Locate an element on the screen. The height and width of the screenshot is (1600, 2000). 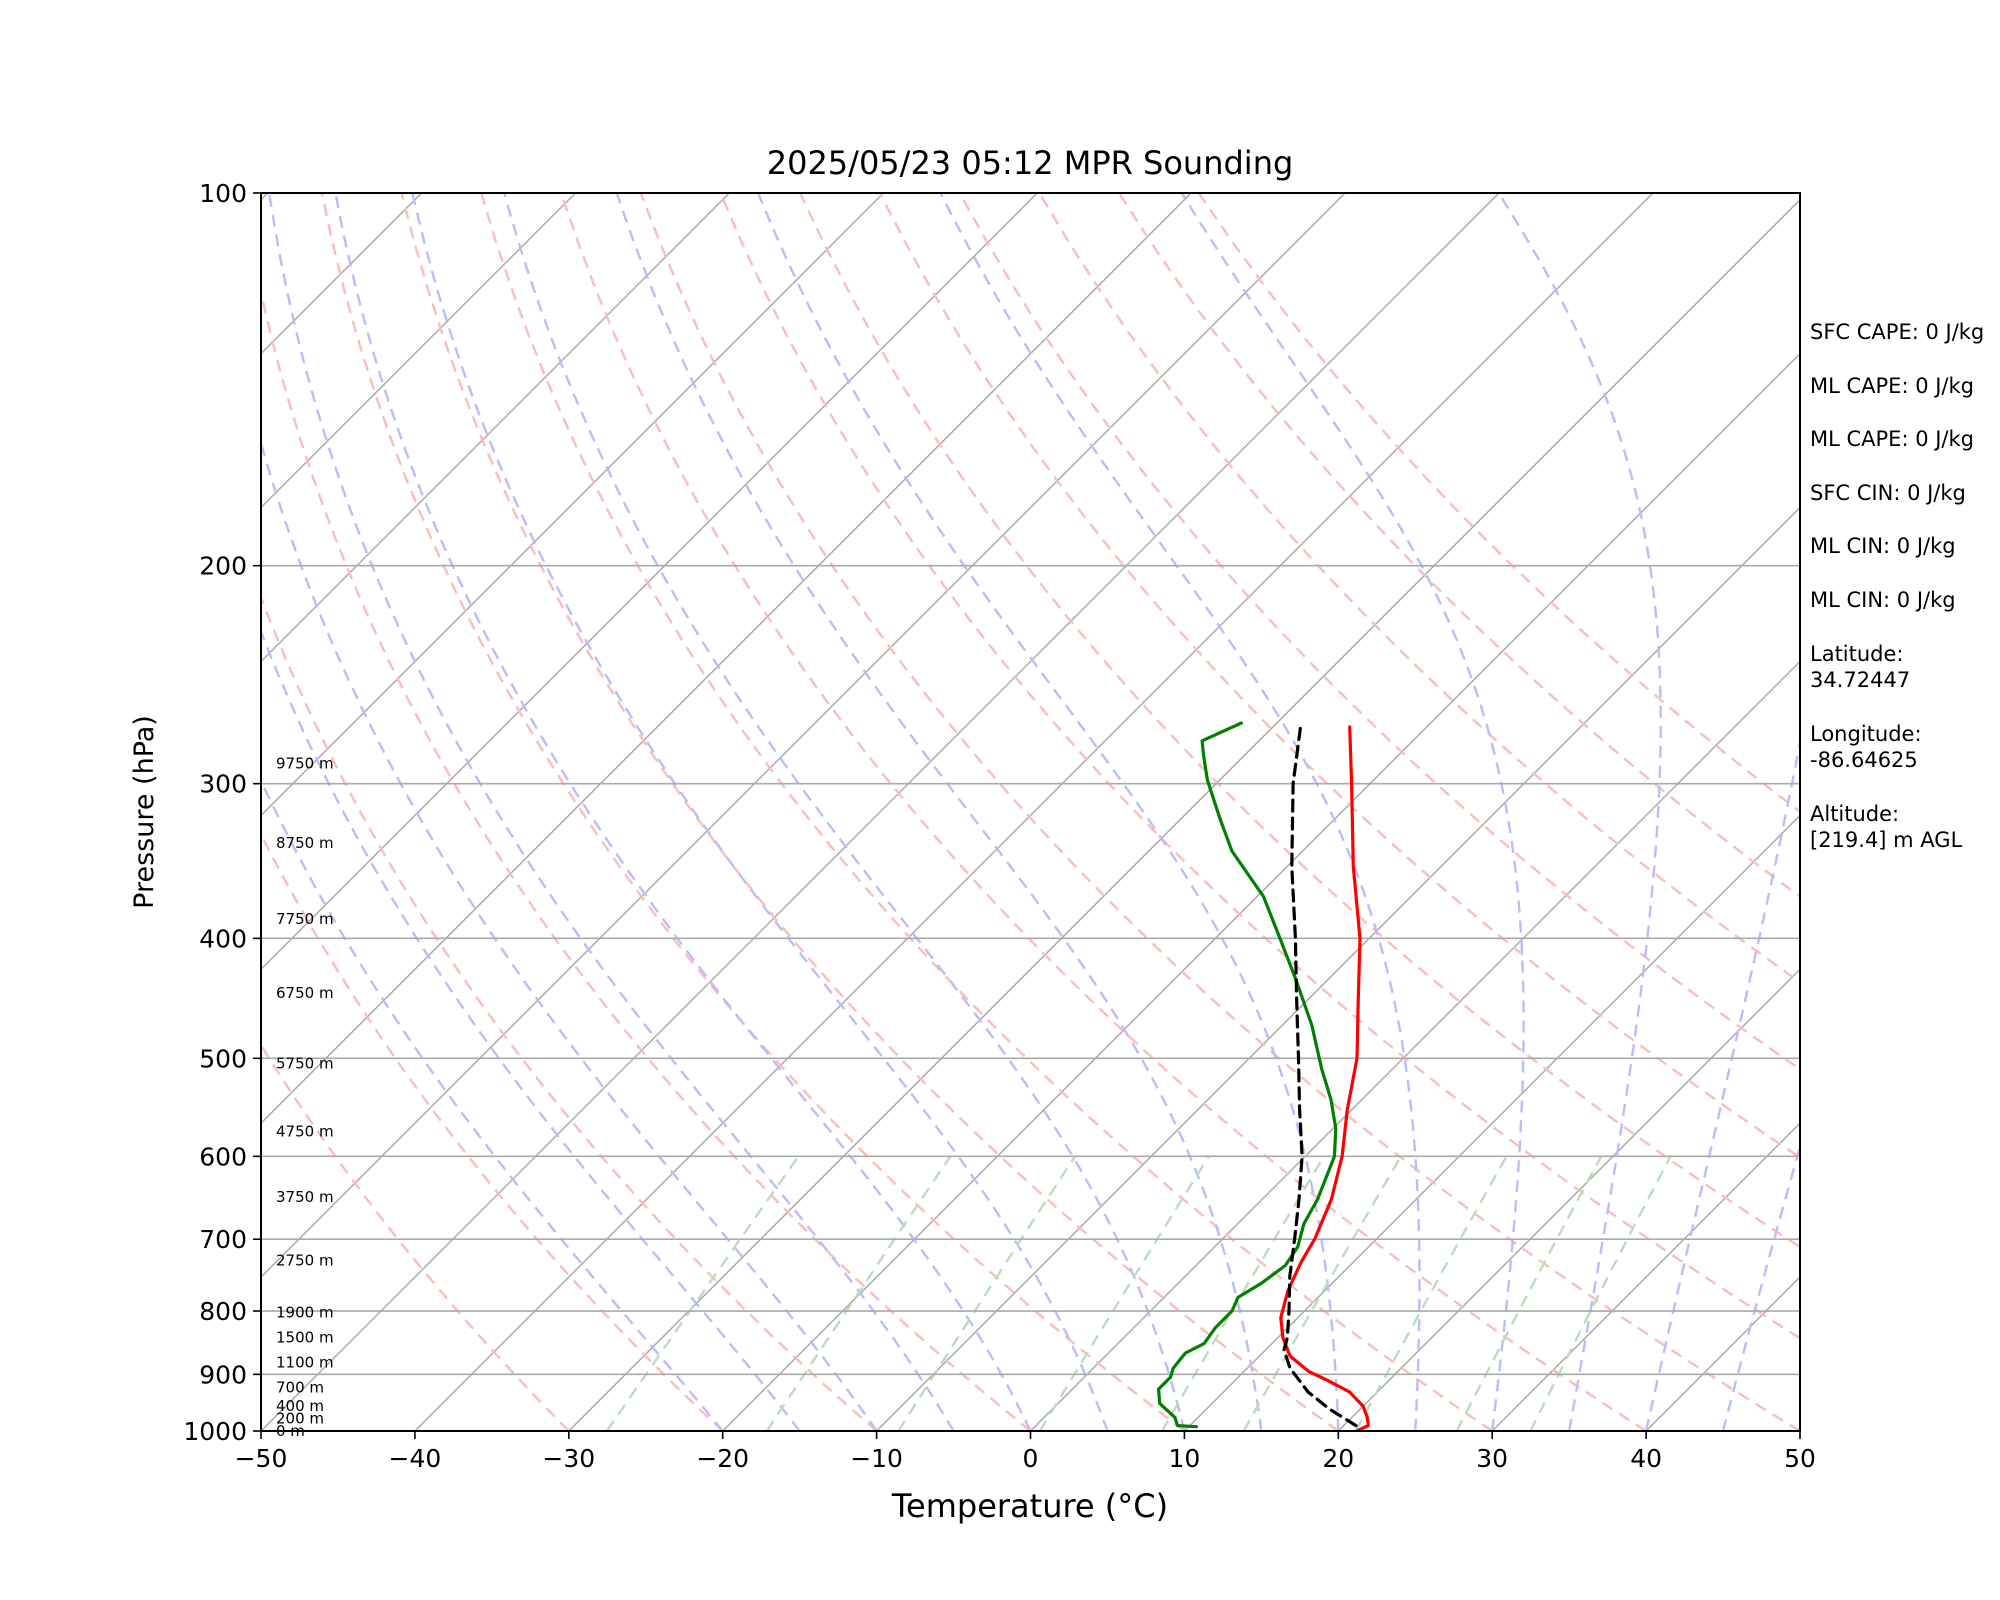
y-tick-label: 700 is located at coordinates (223, 1239).